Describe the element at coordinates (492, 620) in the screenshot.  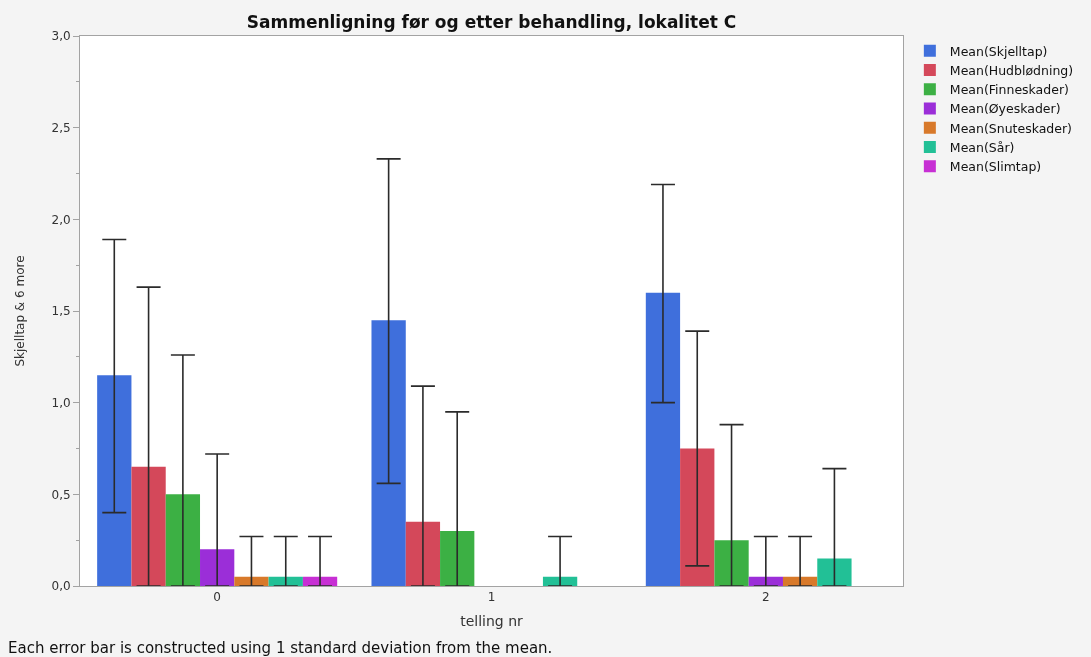
I see `x-axis-title: telling nr` at that location.